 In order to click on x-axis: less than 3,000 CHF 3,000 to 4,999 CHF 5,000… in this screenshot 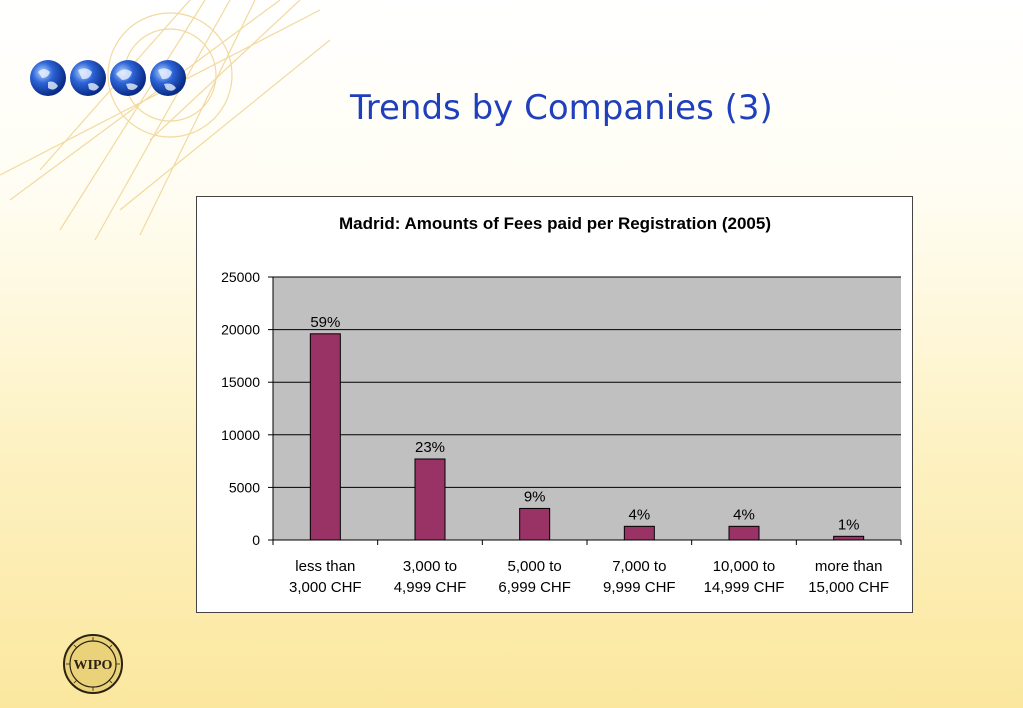, I will do `click(587, 567)`.